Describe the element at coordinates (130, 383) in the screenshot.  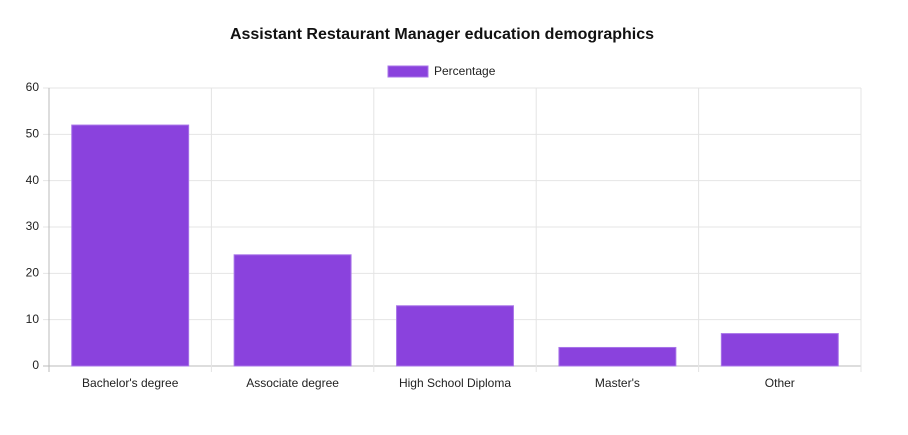
I see `x-tick-label: Bachelor's degree` at that location.